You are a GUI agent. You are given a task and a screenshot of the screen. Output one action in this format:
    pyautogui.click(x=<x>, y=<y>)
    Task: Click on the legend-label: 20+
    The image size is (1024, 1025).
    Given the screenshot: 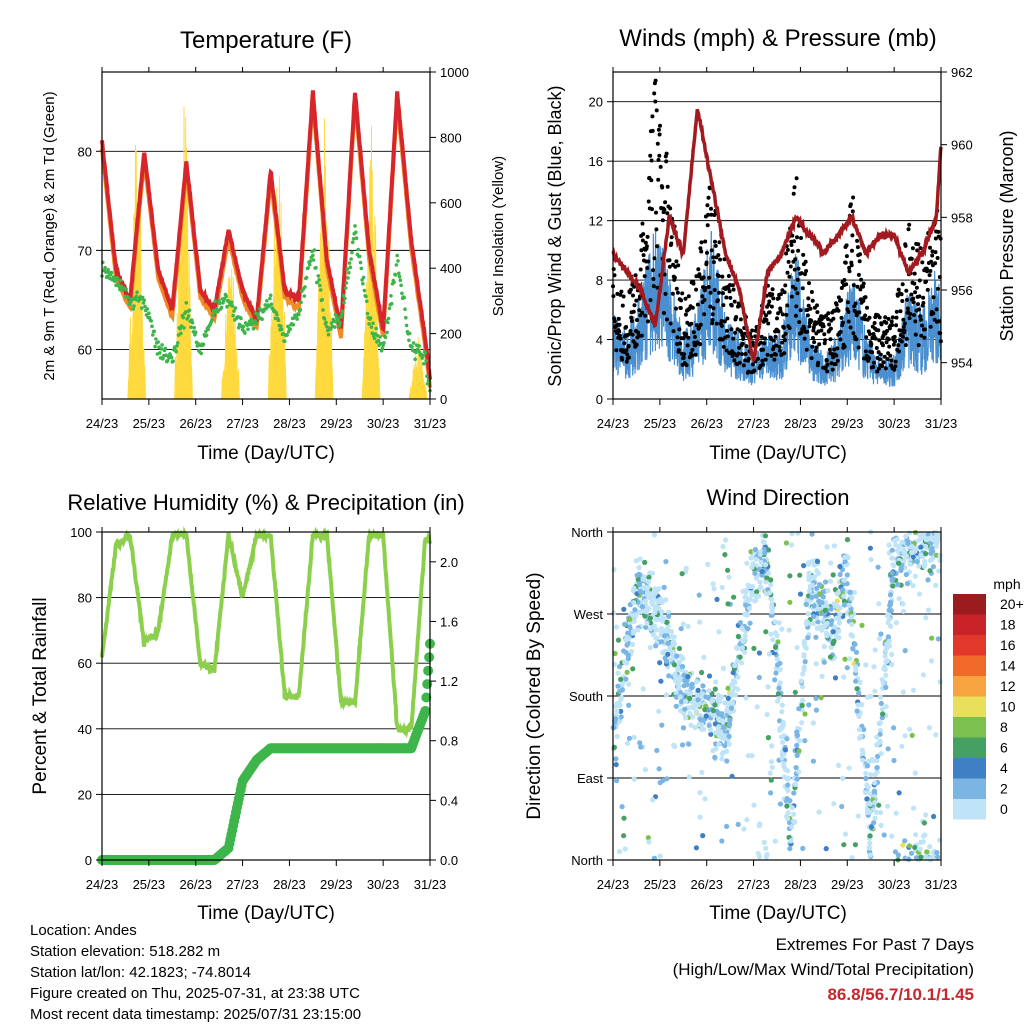 What is the action you would take?
    pyautogui.click(x=1012, y=604)
    